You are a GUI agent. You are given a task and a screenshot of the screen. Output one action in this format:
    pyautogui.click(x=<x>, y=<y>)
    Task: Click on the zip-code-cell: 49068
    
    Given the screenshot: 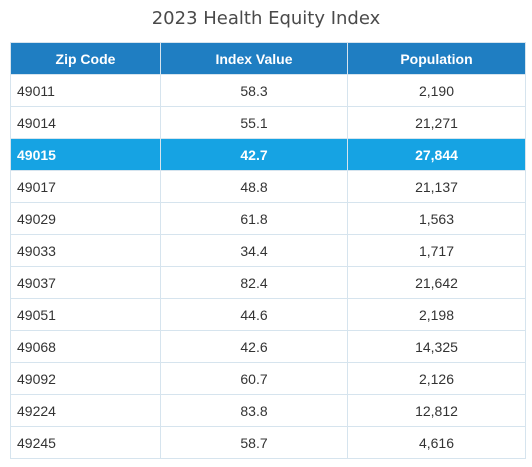 What is the action you would take?
    pyautogui.click(x=85, y=346)
    